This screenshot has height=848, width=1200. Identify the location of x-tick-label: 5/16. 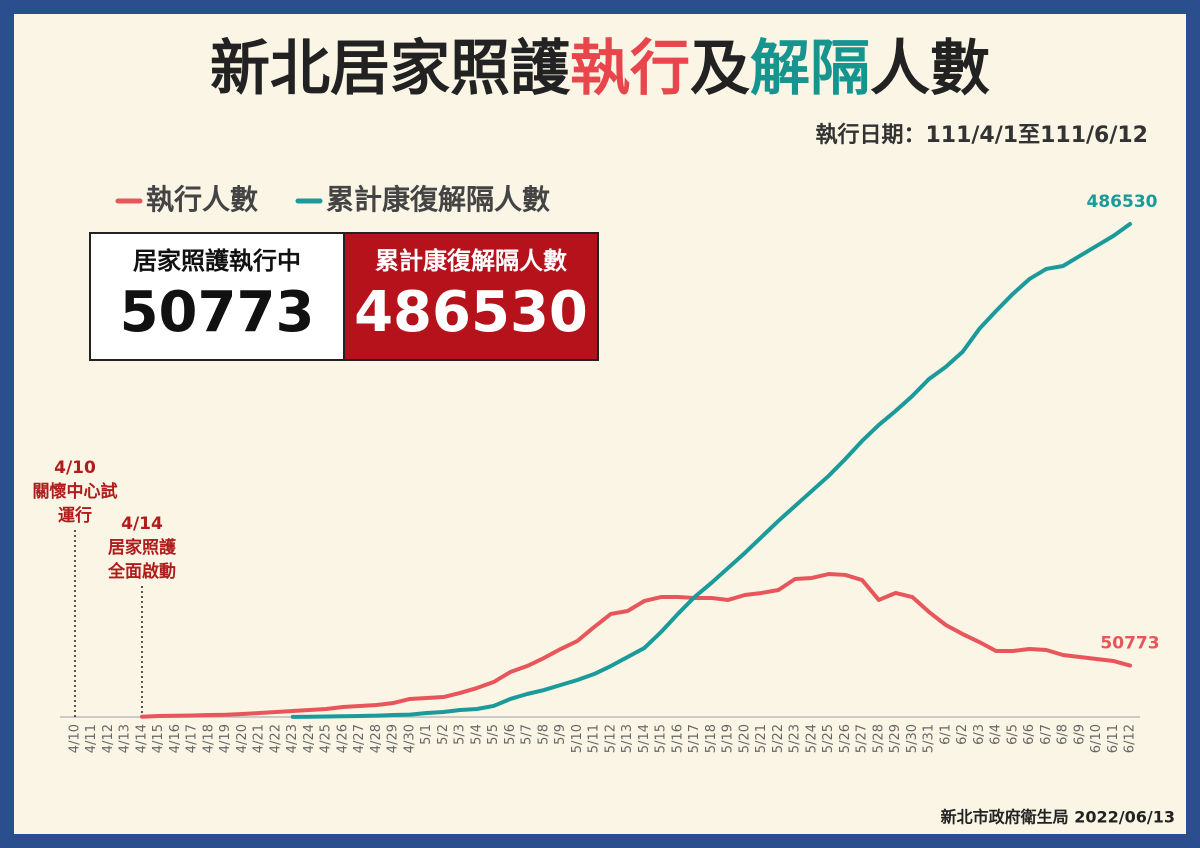
(677, 738).